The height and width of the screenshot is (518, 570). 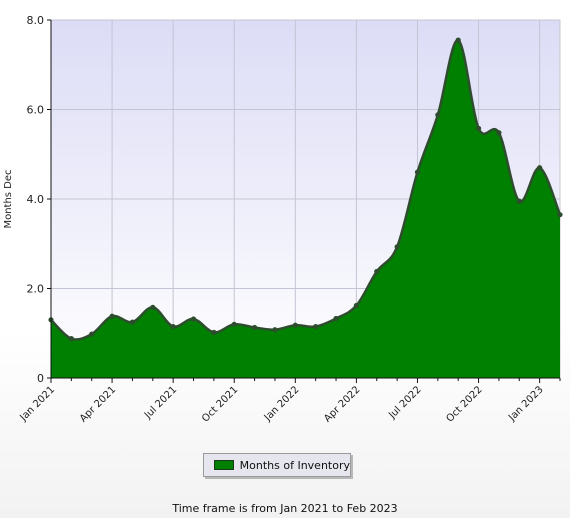 What do you see at coordinates (160, 402) in the screenshot?
I see `x-tick-label: Jul 2021` at bounding box center [160, 402].